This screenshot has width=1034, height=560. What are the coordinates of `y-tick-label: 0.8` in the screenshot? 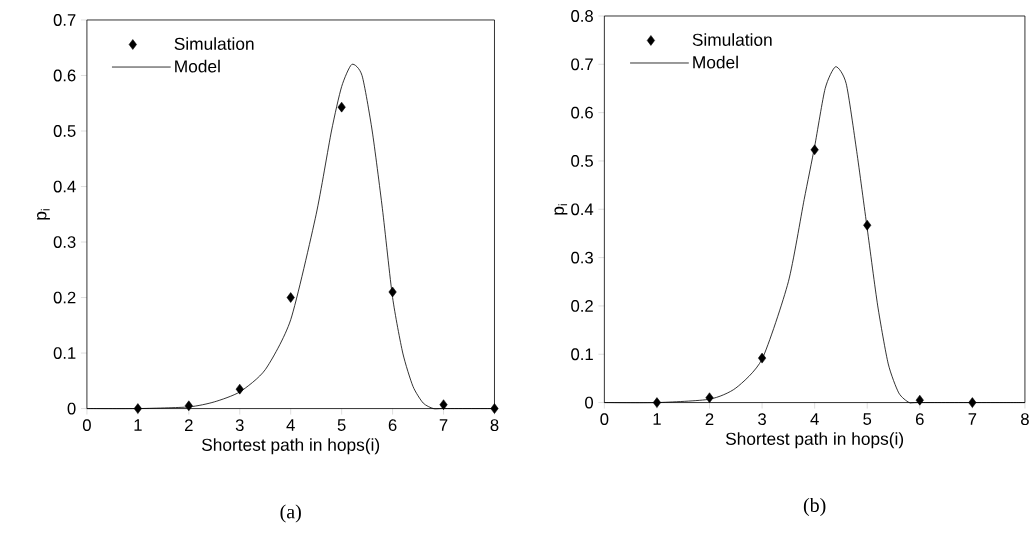 It's located at (582, 15).